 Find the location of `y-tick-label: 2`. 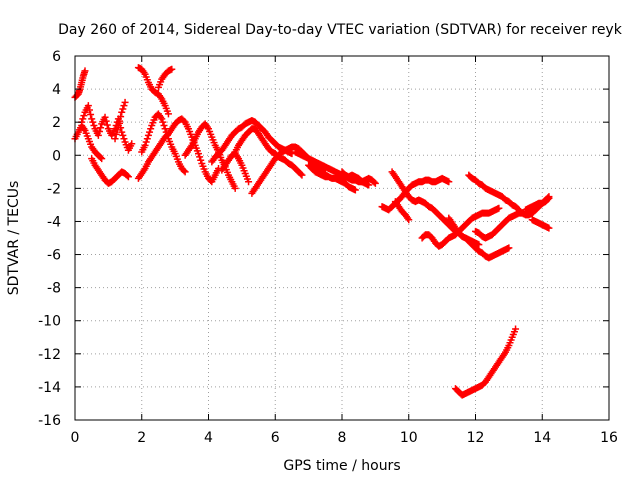

y-tick-label: 2 is located at coordinates (56, 123).